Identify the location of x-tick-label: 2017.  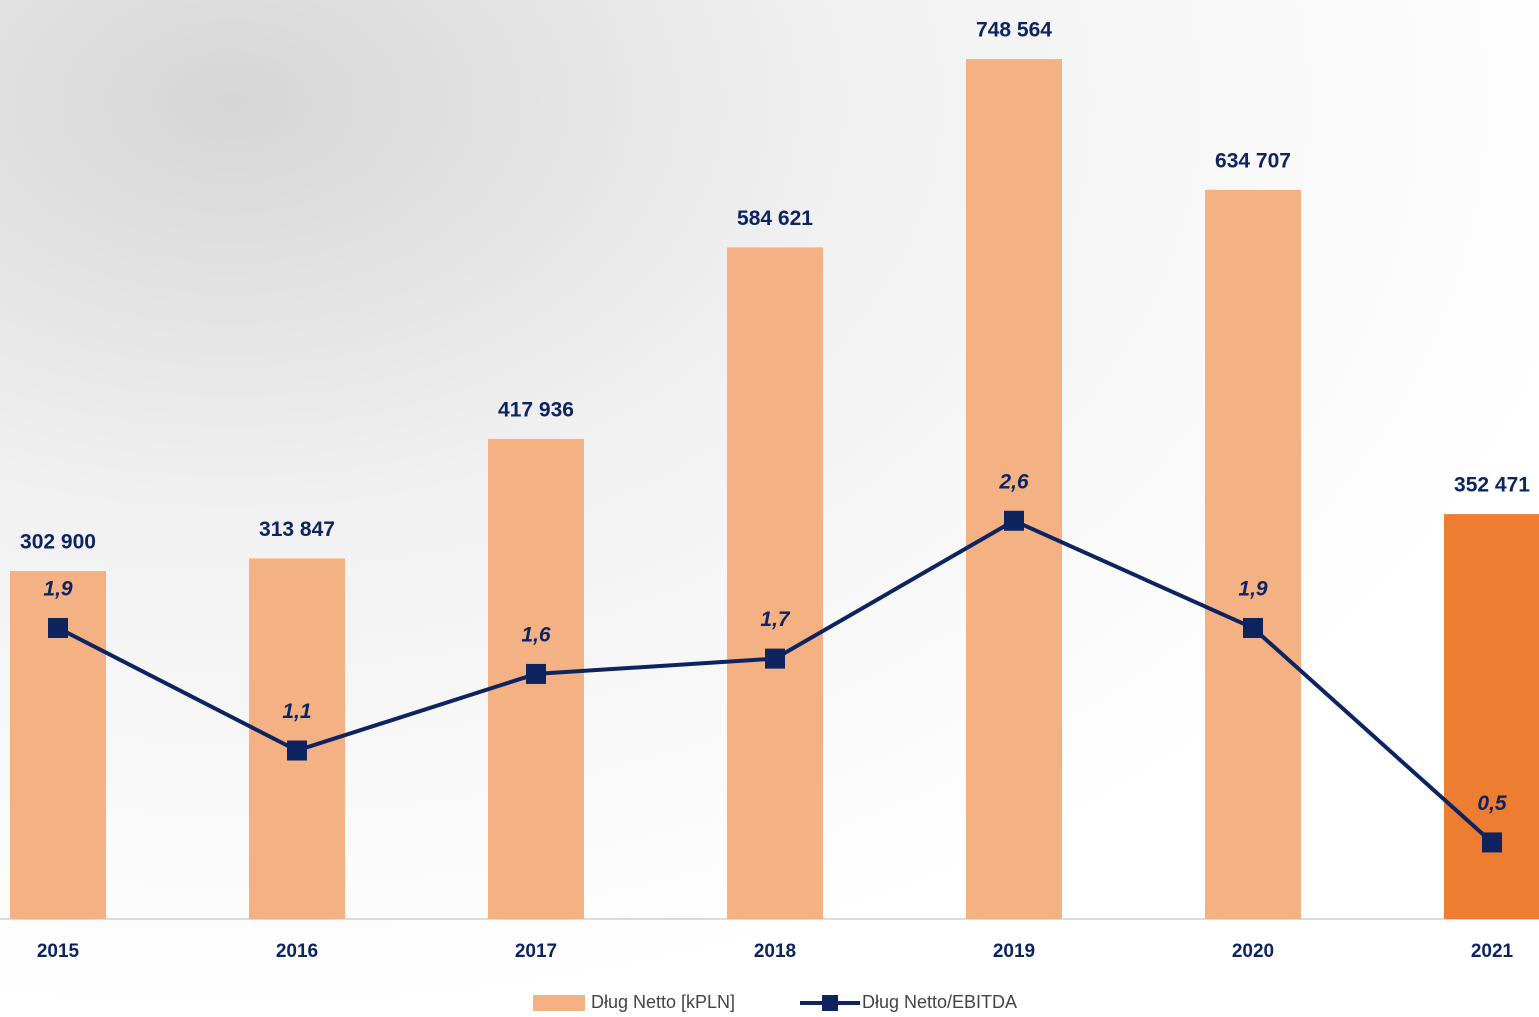
(536, 951).